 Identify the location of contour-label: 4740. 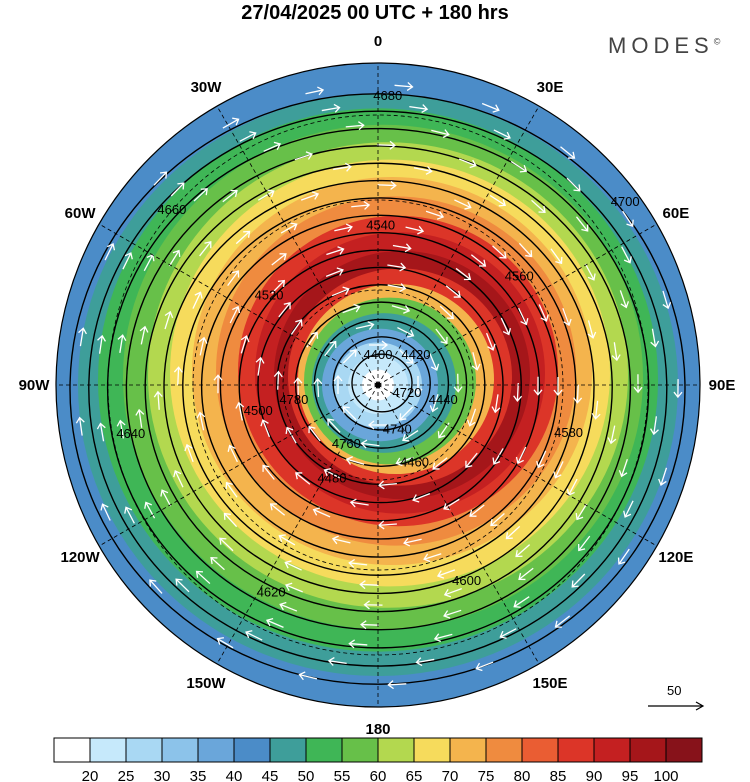
(397, 429).